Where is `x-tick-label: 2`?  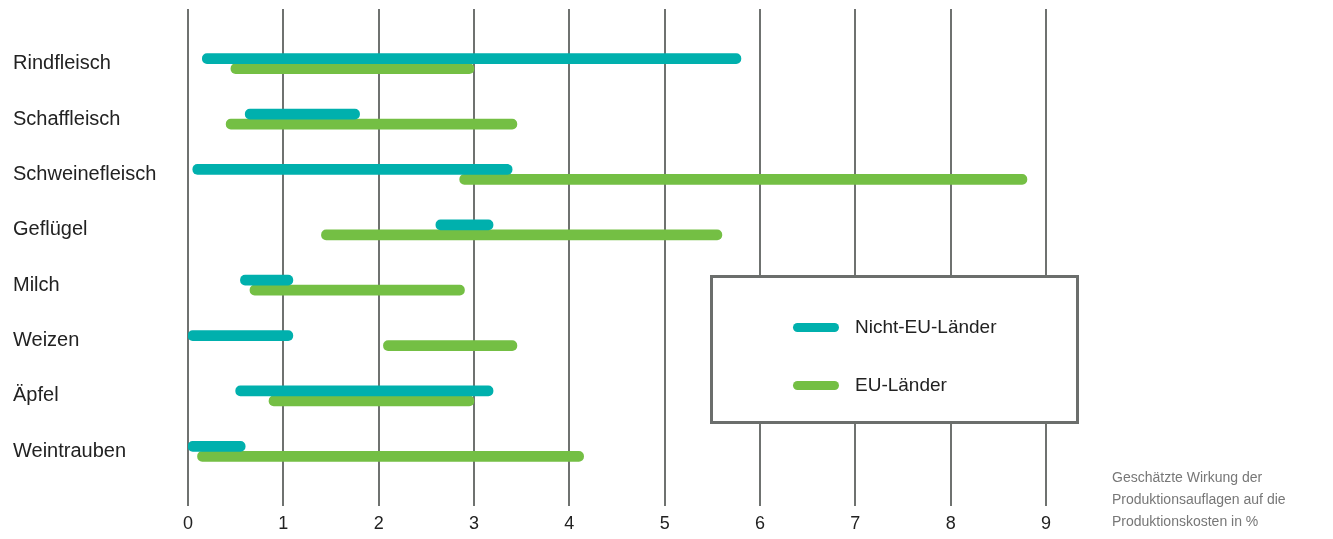
x-tick-label: 2 is located at coordinates (378, 522).